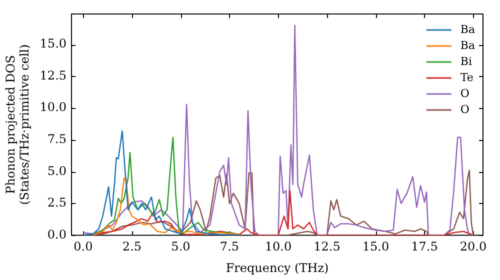  Describe the element at coordinates (17, 124) in the screenshot. I see `y-axis-title: Phonon projected DOS (States/THz·primitive cell)` at that location.